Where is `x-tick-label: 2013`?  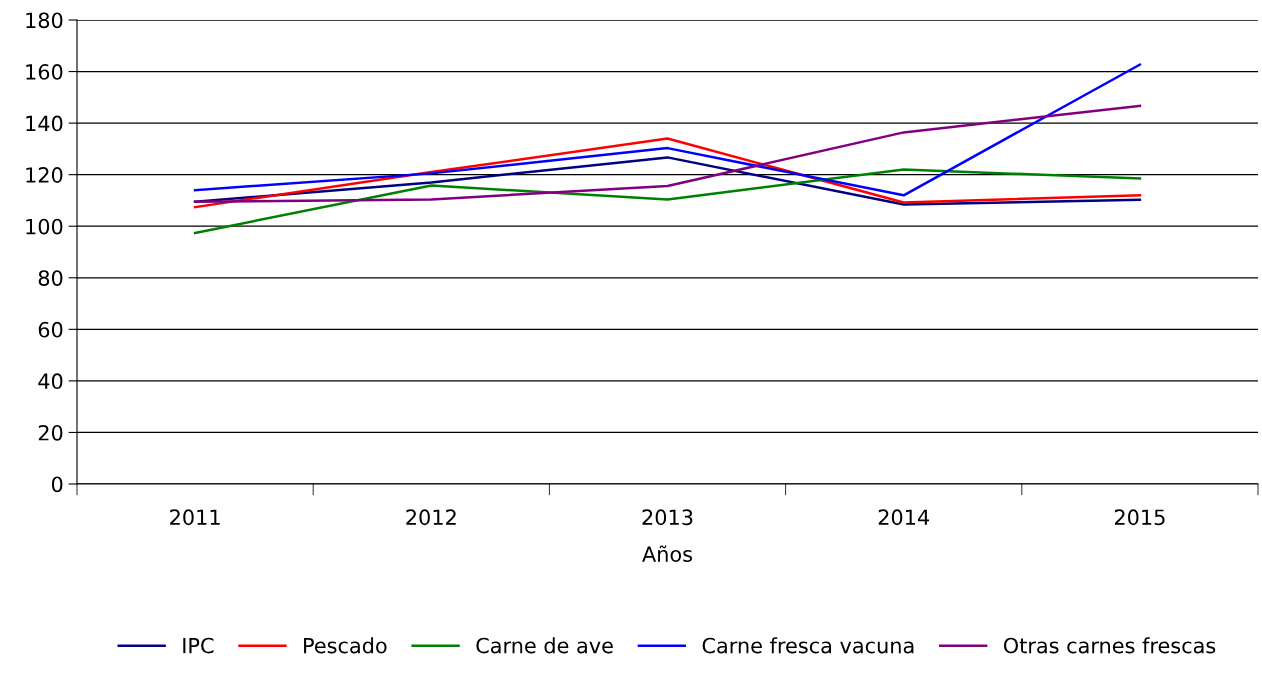 x-tick-label: 2013 is located at coordinates (667, 517).